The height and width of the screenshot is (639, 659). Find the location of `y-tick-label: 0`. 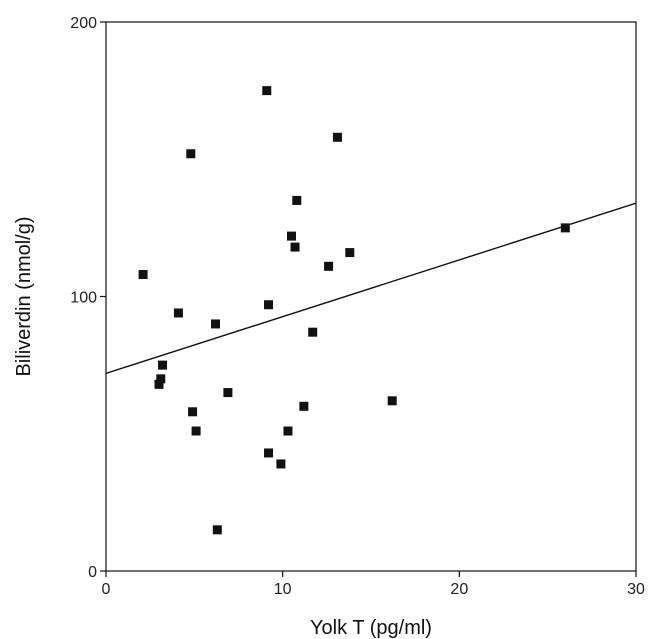

y-tick-label: 0 is located at coordinates (92, 572).